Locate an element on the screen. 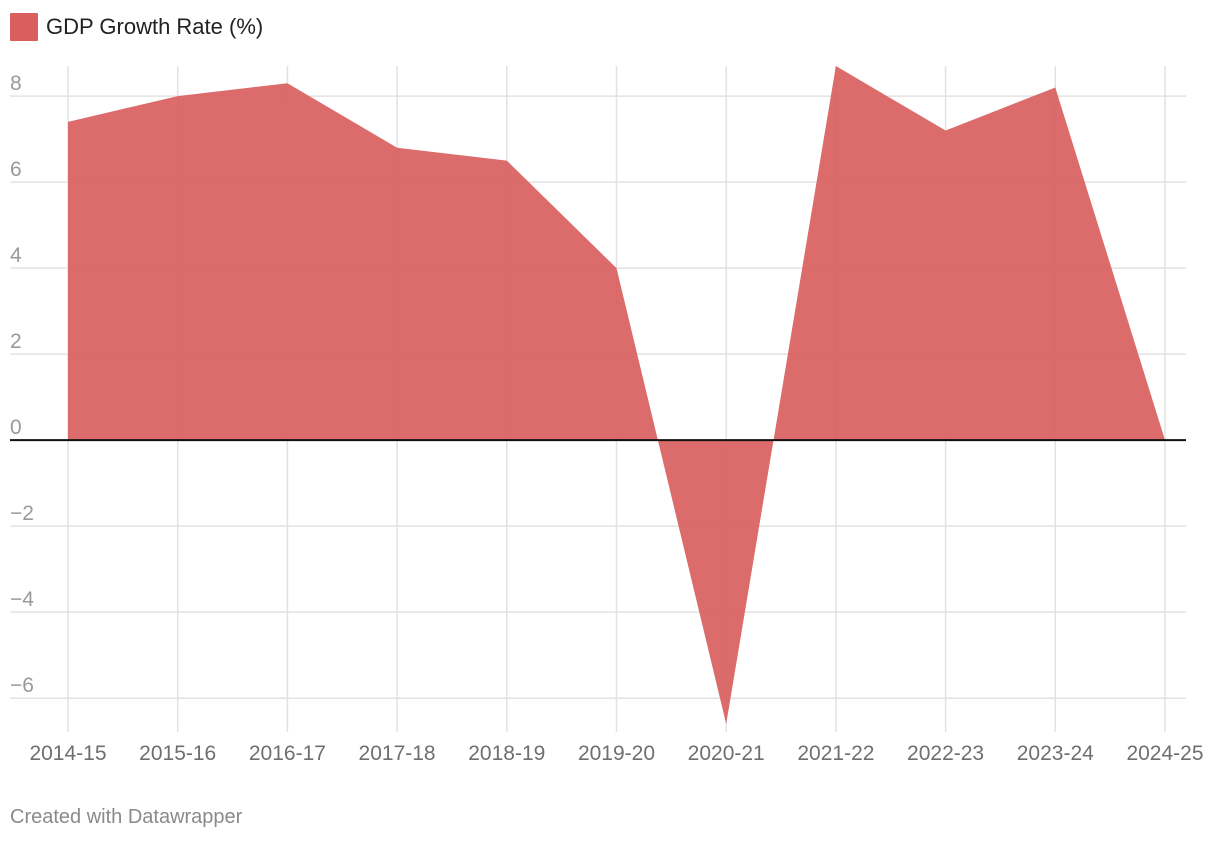  x-tick-label: 2021-22 is located at coordinates (835, 753).